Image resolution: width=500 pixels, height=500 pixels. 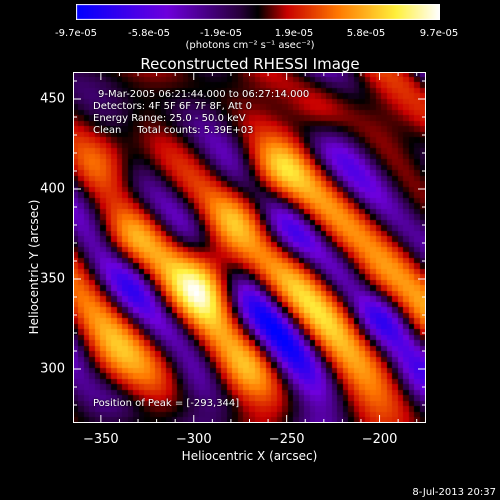 I want to click on peak-position-annotation: Position of Peak = [-293,344], so click(x=166, y=403).